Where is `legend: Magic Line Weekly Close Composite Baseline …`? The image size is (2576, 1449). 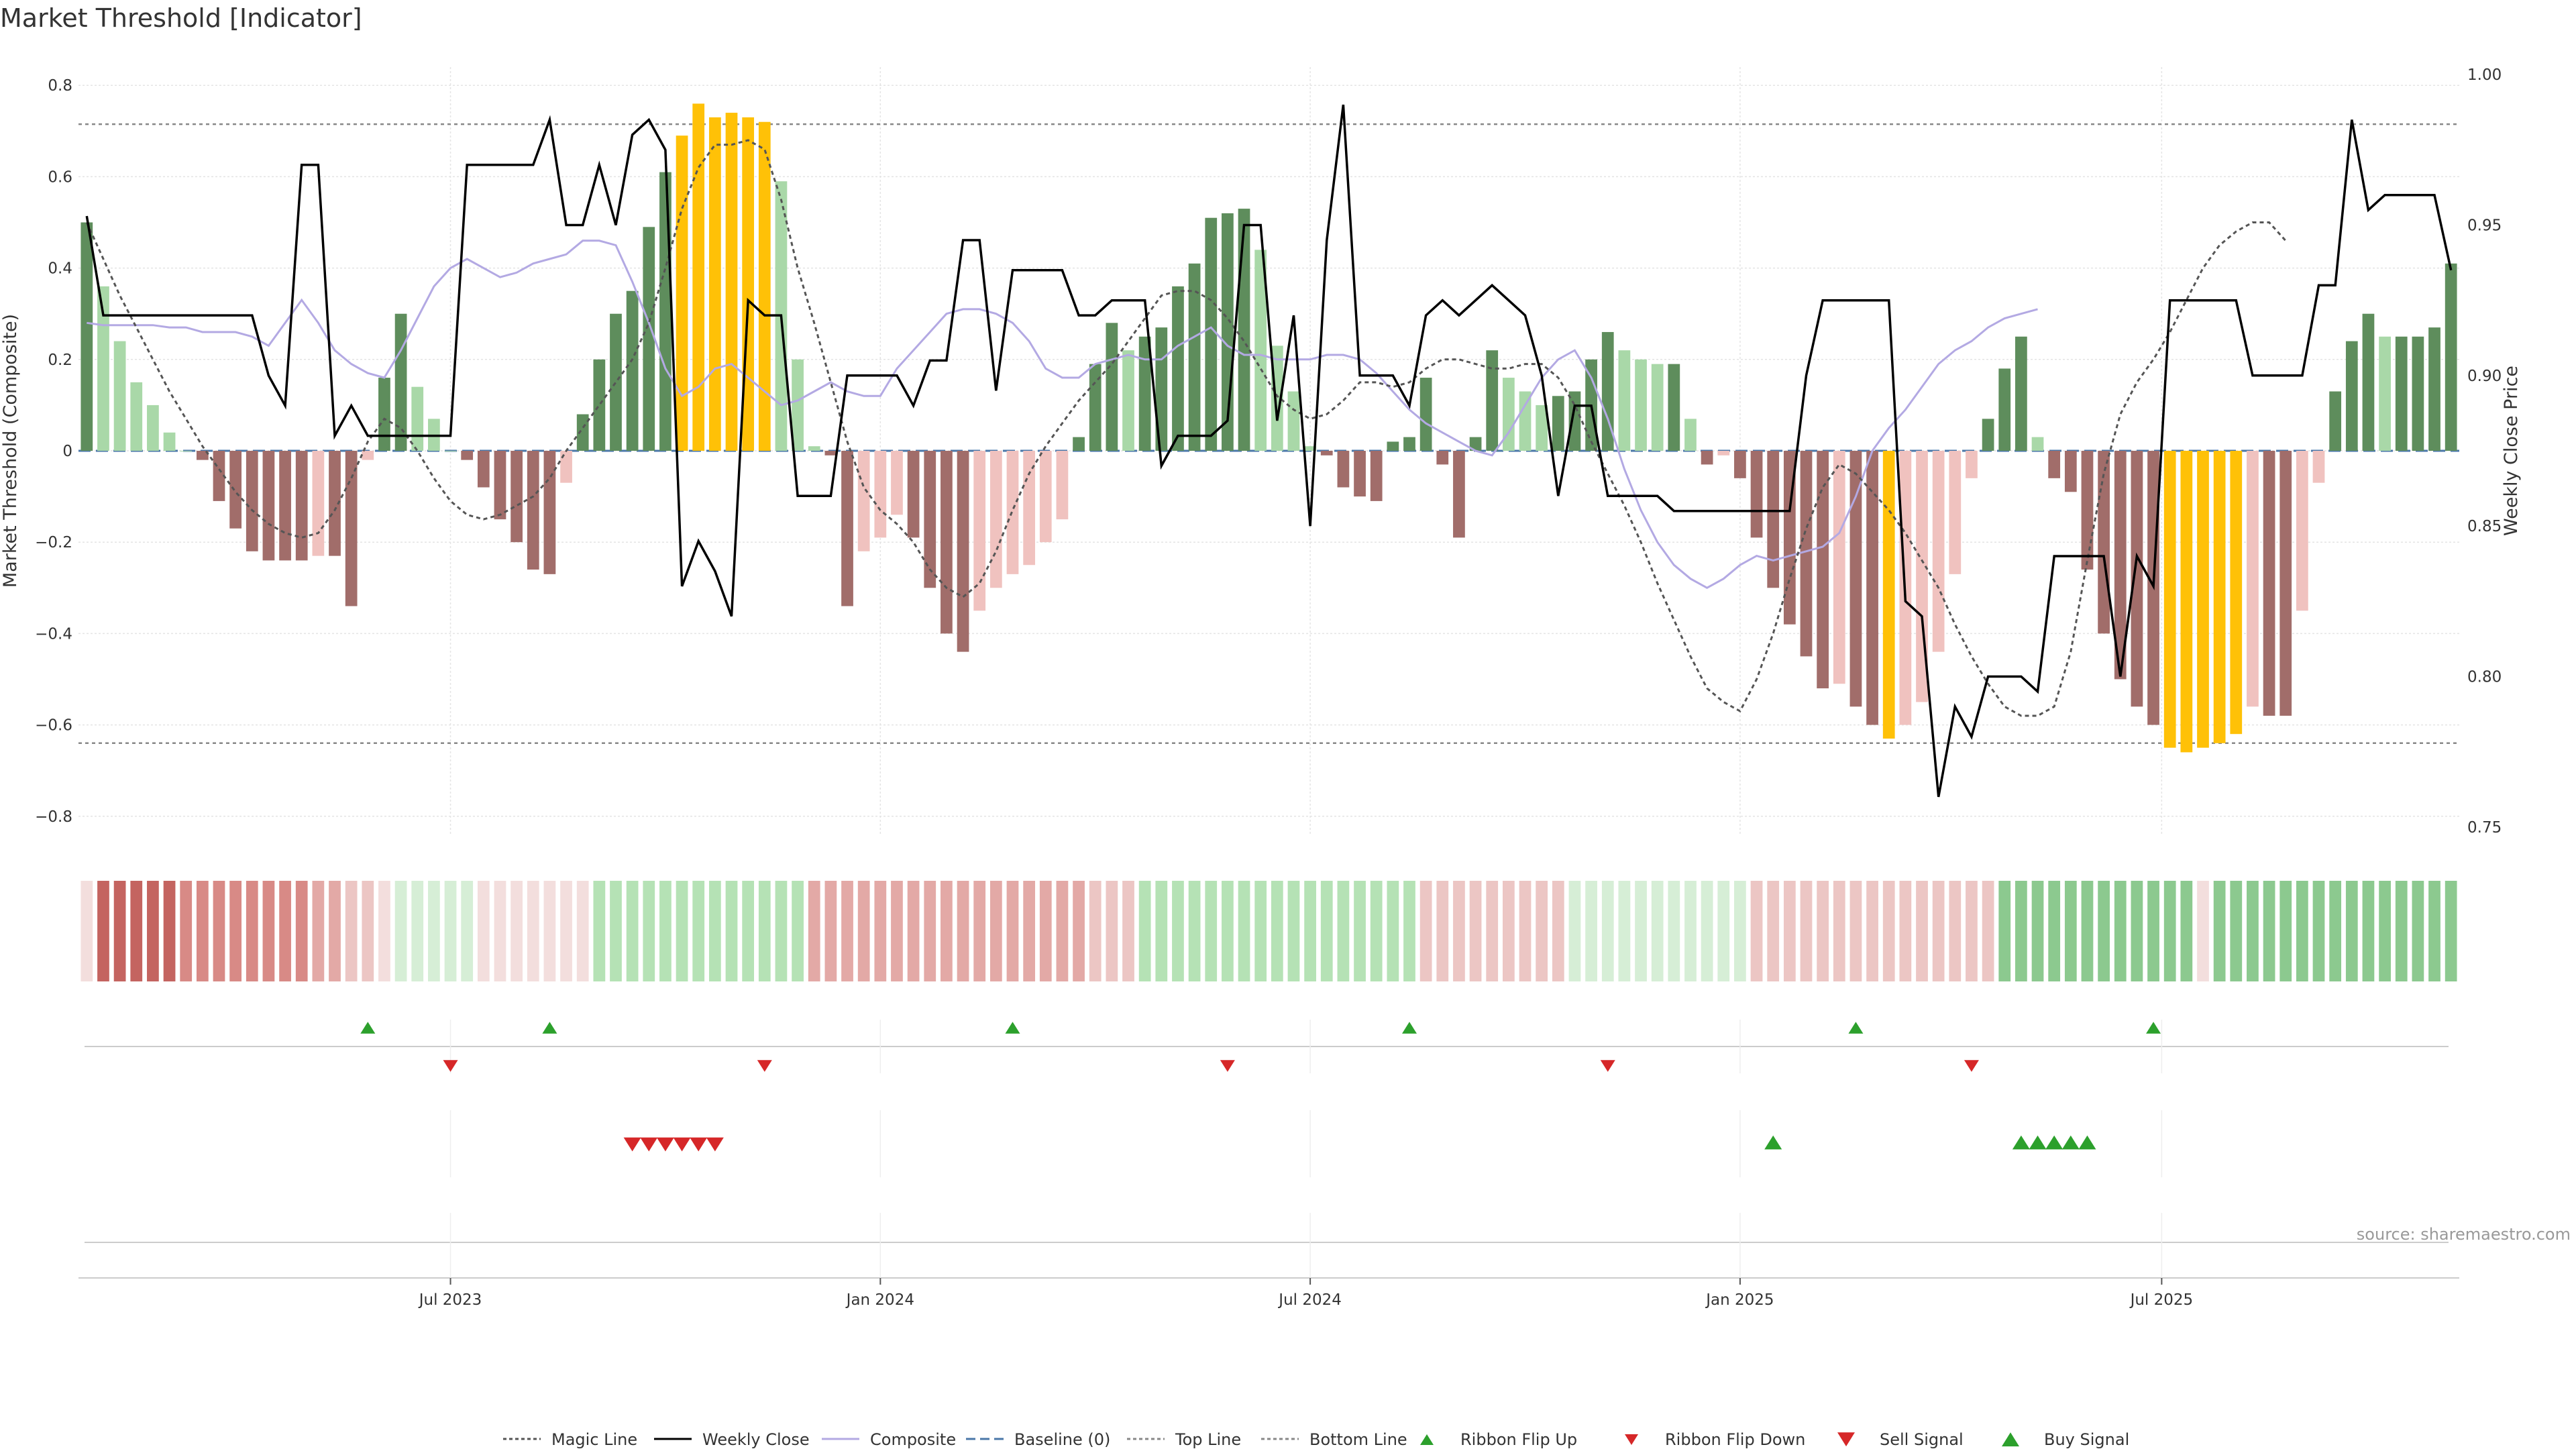
legend: Magic Line Weekly Close Composite Baseline … is located at coordinates (1316, 1439).